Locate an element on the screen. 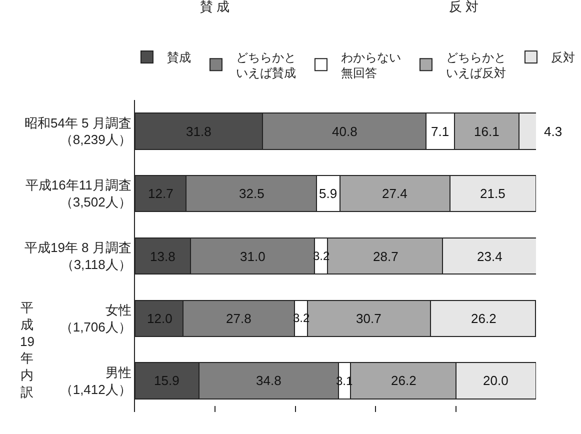 The height and width of the screenshot is (434, 581). data-label: 13.8 is located at coordinates (163, 256).